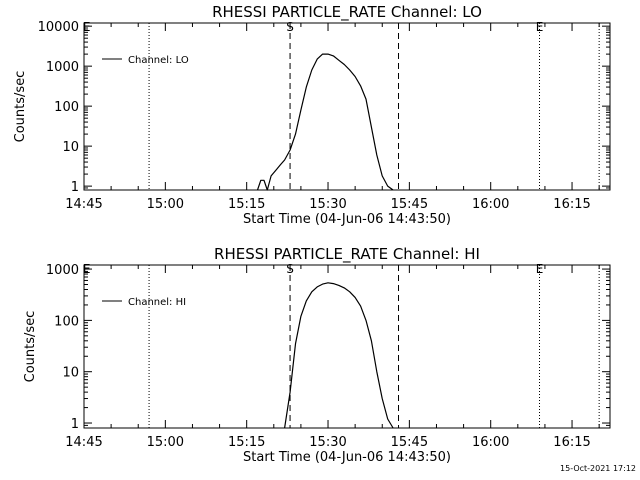  Describe the element at coordinates (598, 468) in the screenshot. I see `timestamp: 15-Oct-2021 17:12` at that location.